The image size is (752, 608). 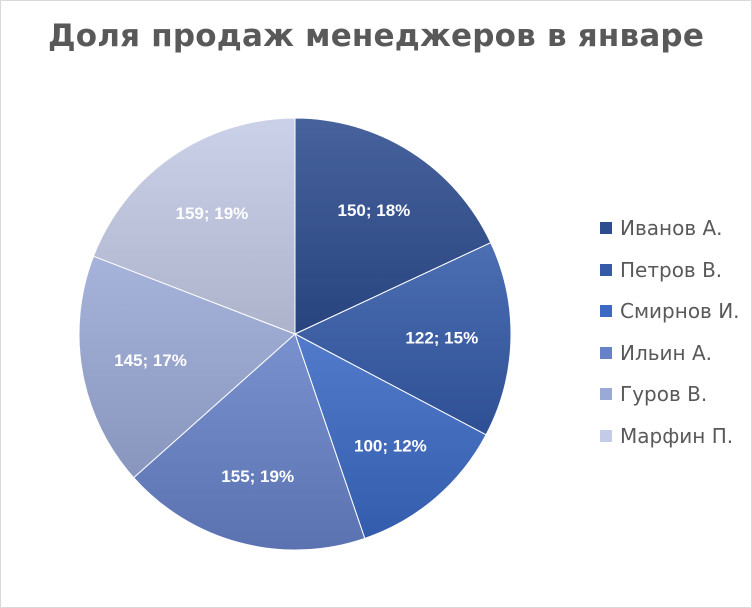 What do you see at coordinates (257, 476) in the screenshot?
I see `pie-data-label: 155; 19%` at bounding box center [257, 476].